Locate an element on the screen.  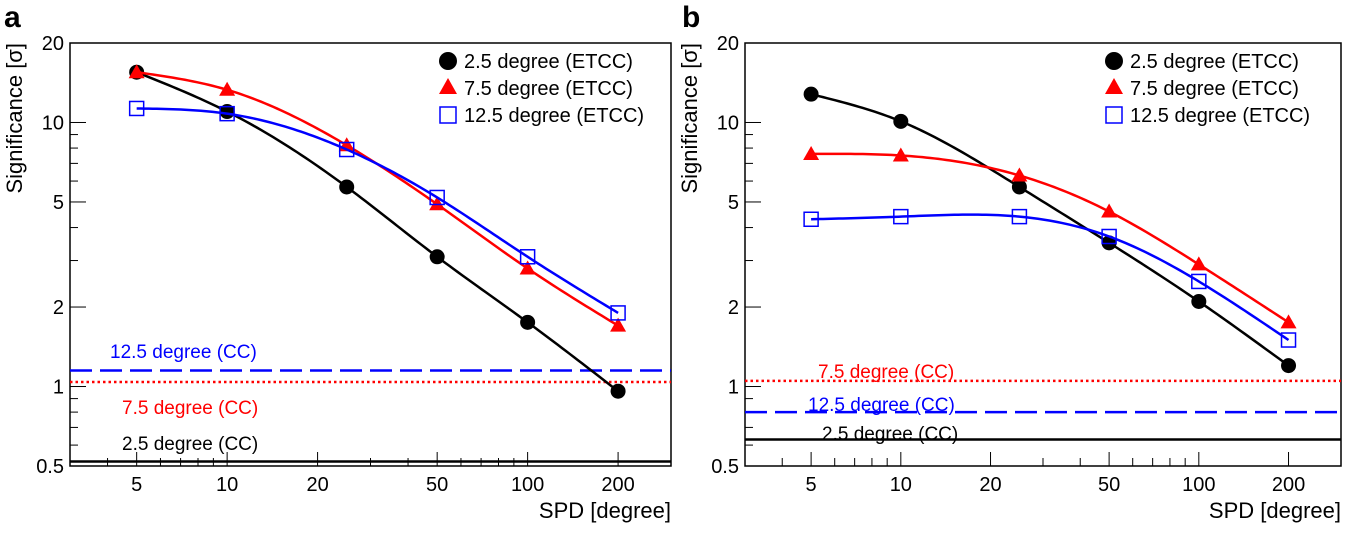
panel-letter: b is located at coordinates (691, 17).